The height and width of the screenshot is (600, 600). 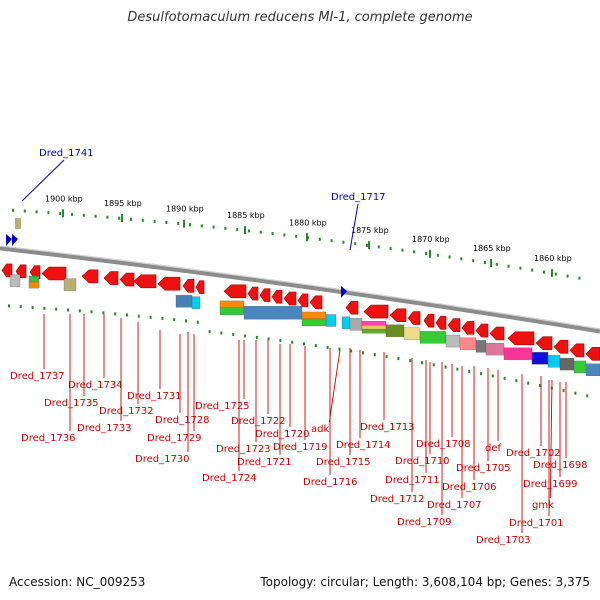 What do you see at coordinates (174, 438) in the screenshot?
I see `gene-label: Dred_1729` at bounding box center [174, 438].